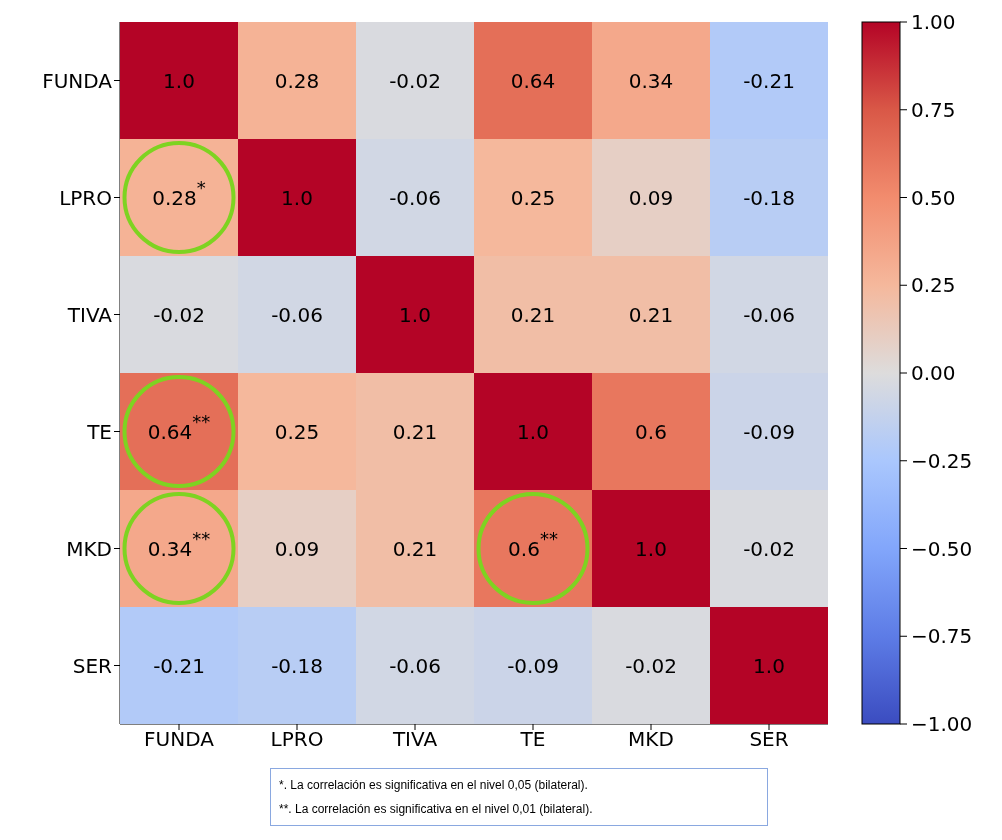 The width and height of the screenshot is (1002, 840). What do you see at coordinates (179, 739) in the screenshot?
I see `x-tick-label: FUNDA` at bounding box center [179, 739].